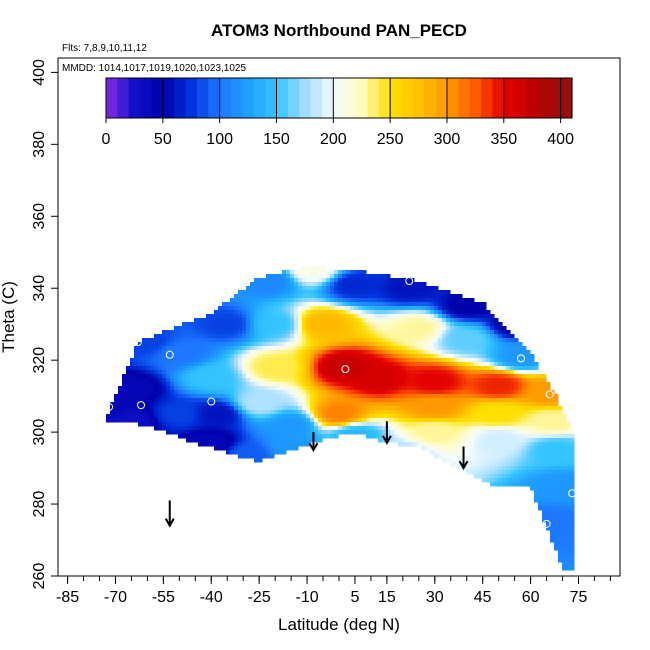 The height and width of the screenshot is (650, 650). I want to click on colorbar-tick-label: 400, so click(560, 139).